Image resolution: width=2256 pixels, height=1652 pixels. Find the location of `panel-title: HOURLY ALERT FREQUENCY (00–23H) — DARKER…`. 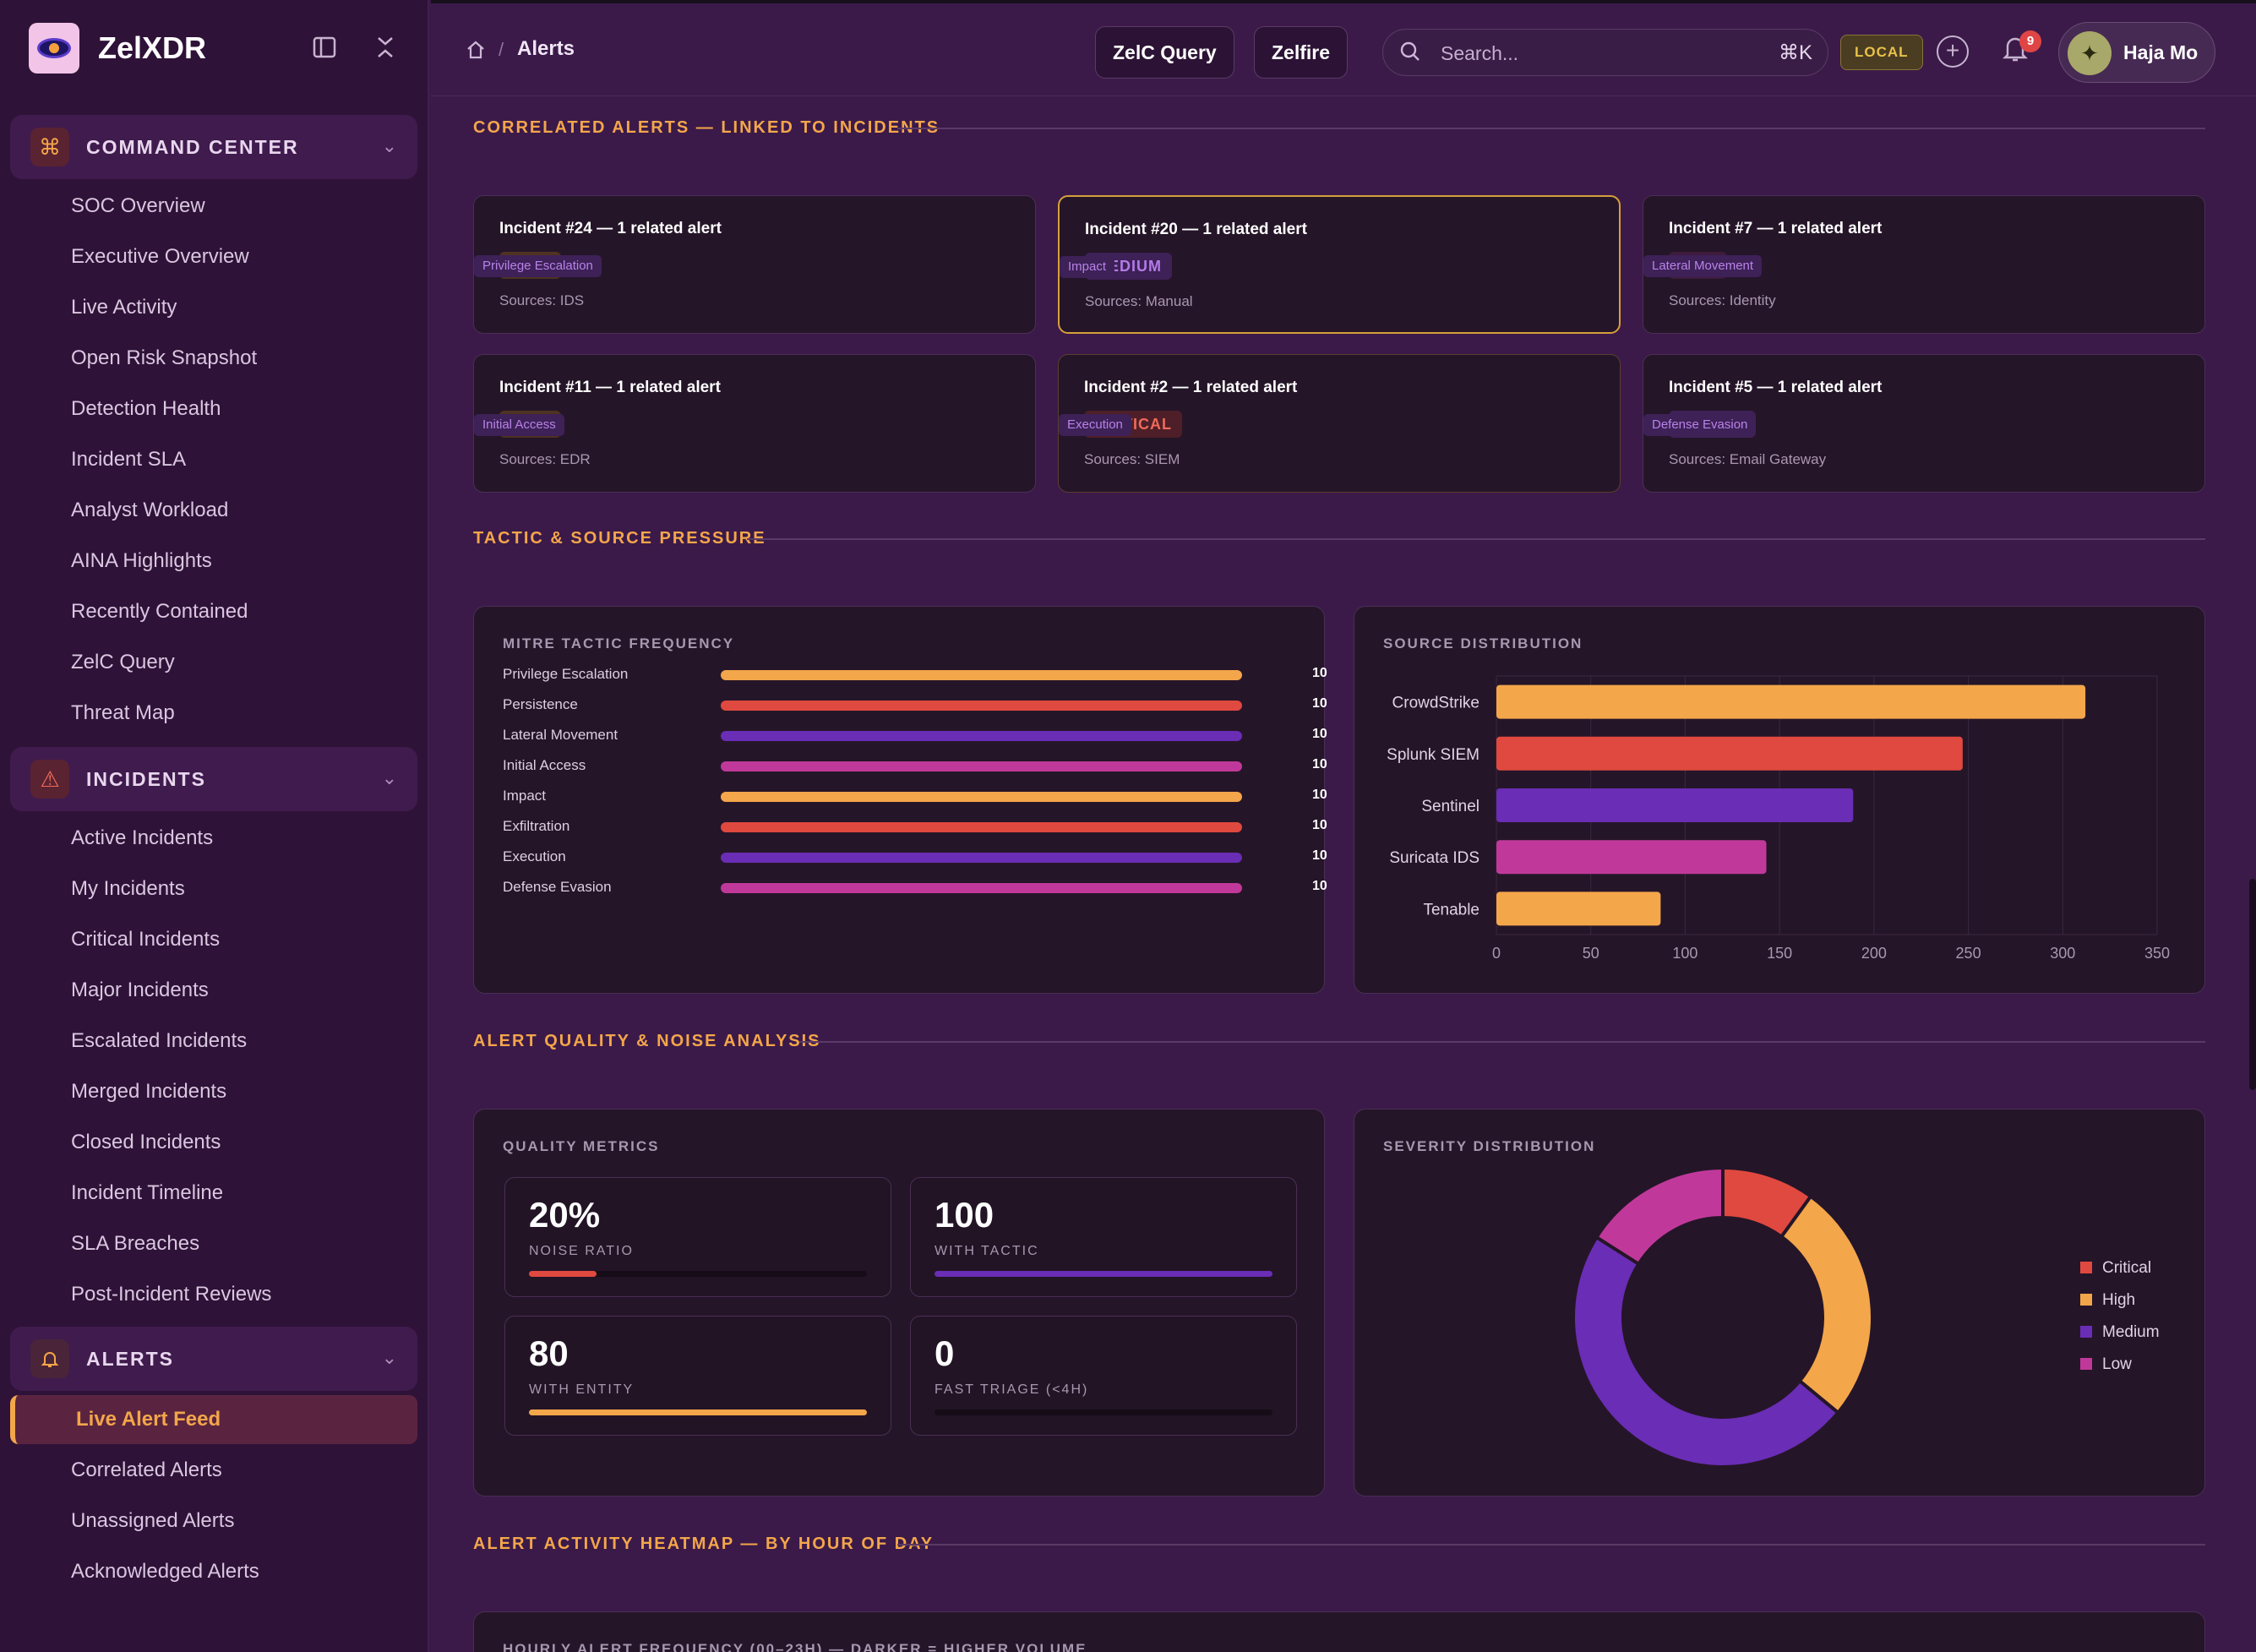

panel-title: HOURLY ALERT FREQUENCY (00–23H) — DARKER… is located at coordinates (795, 1646).